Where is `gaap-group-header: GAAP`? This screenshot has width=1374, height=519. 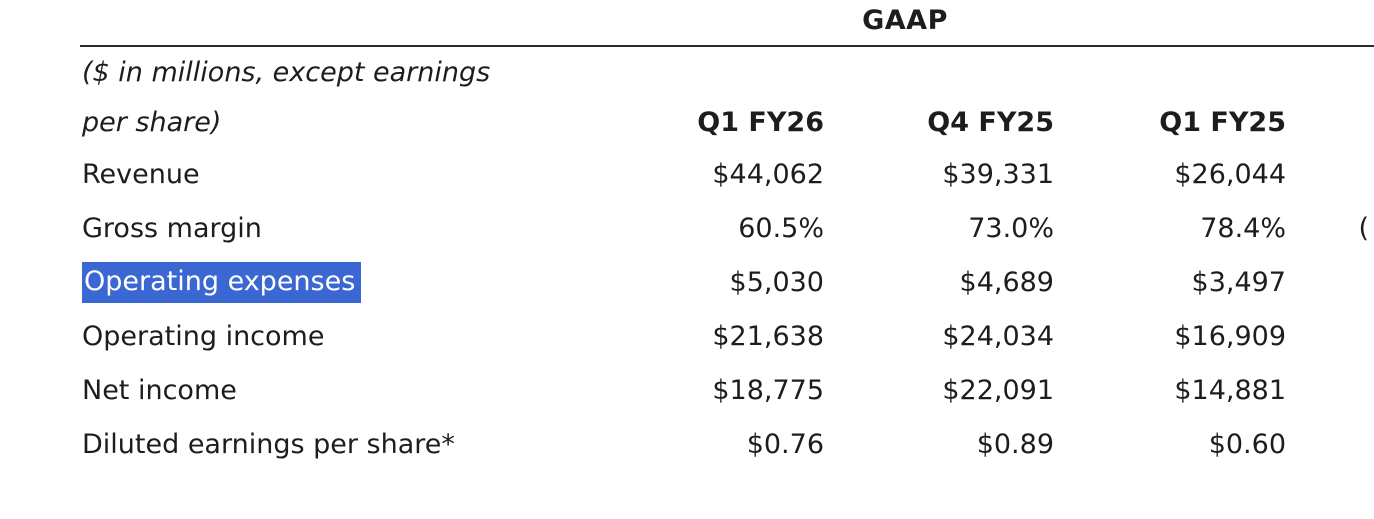
gaap-group-header: GAAP is located at coordinates (905, 20).